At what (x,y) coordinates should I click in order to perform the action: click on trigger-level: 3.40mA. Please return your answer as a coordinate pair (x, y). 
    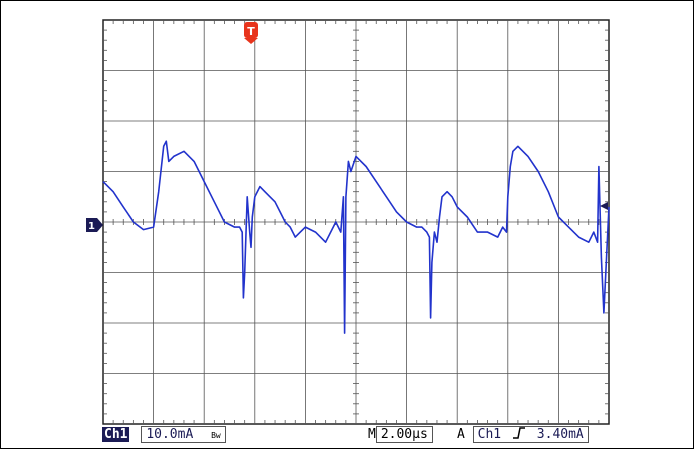
    Looking at the image, I should click on (560, 434).